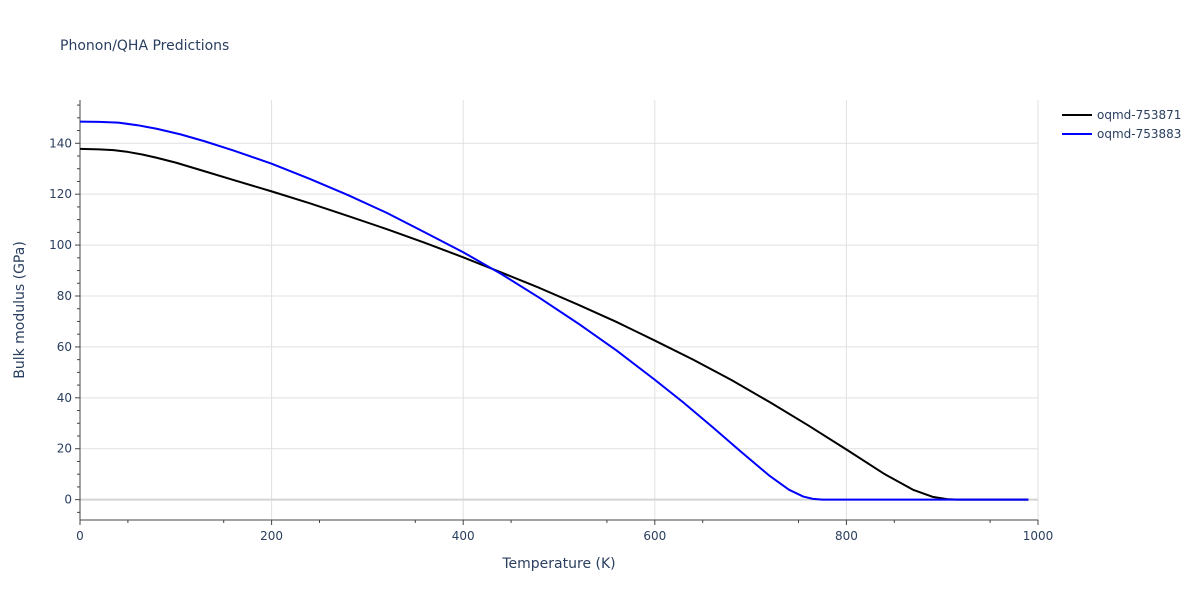 The width and height of the screenshot is (1200, 604). Describe the element at coordinates (64, 449) in the screenshot. I see `y-tick-label: 20` at that location.